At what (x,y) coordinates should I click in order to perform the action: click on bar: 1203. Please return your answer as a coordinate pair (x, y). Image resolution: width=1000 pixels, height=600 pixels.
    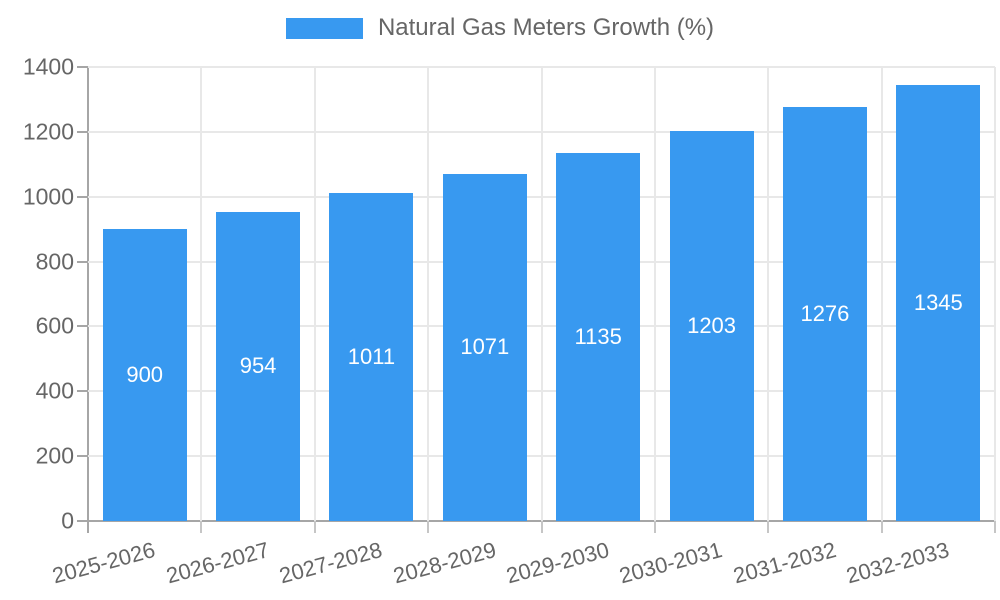
    Looking at the image, I should click on (711, 325).